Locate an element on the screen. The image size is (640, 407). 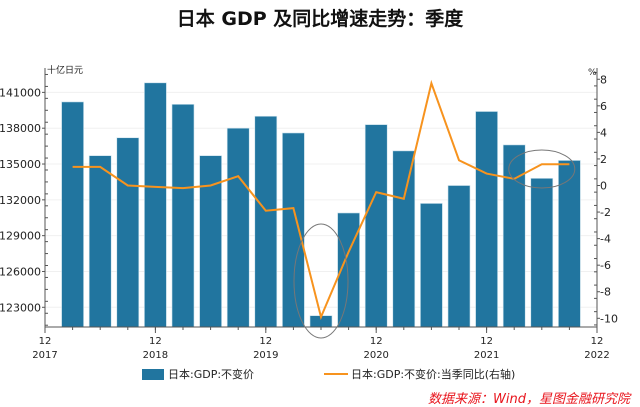
x-tick-year: 2018 is located at coordinates (155, 355).